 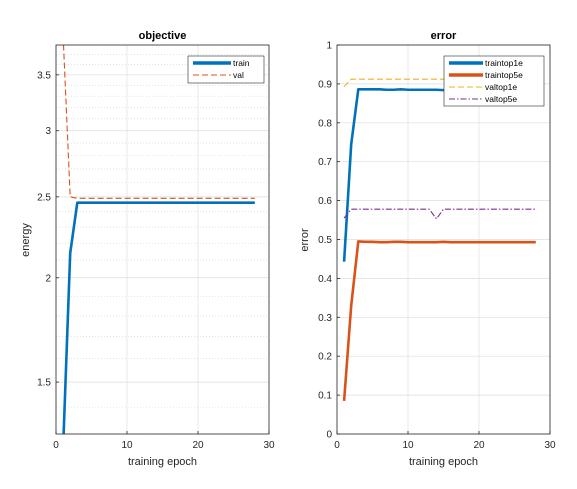 I want to click on objective-legend: train val, so click(x=226, y=69).